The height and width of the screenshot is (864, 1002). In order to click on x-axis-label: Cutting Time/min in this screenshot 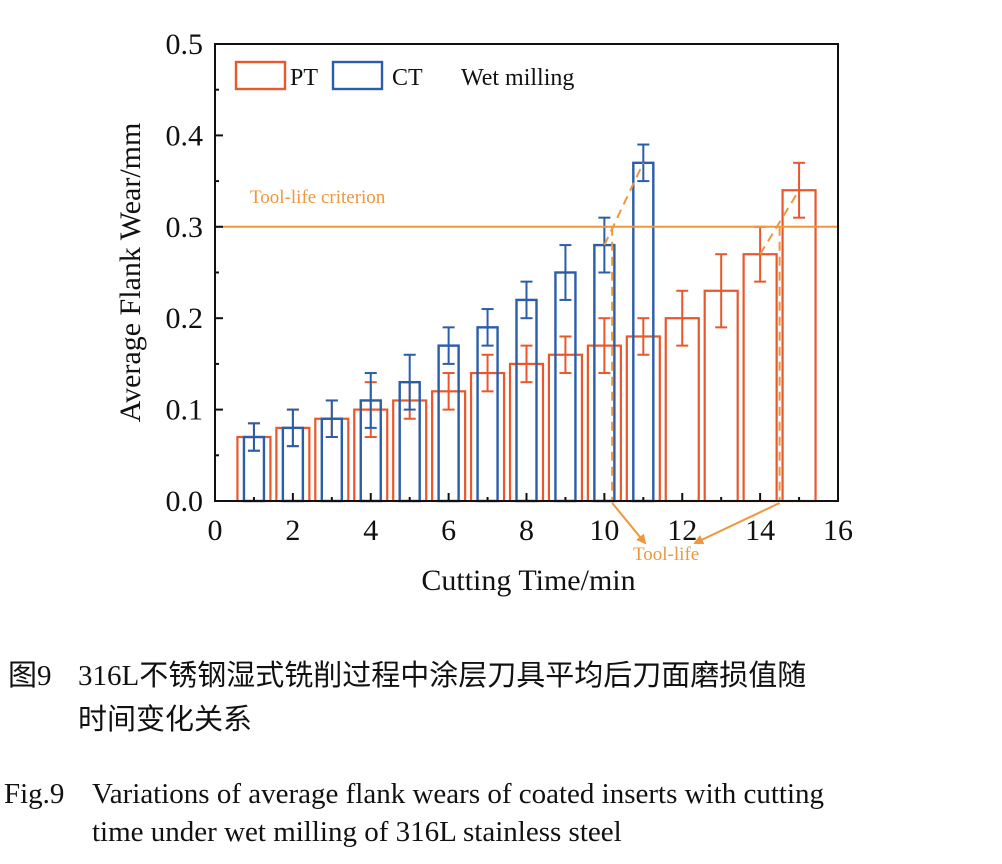, I will do `click(528, 580)`.